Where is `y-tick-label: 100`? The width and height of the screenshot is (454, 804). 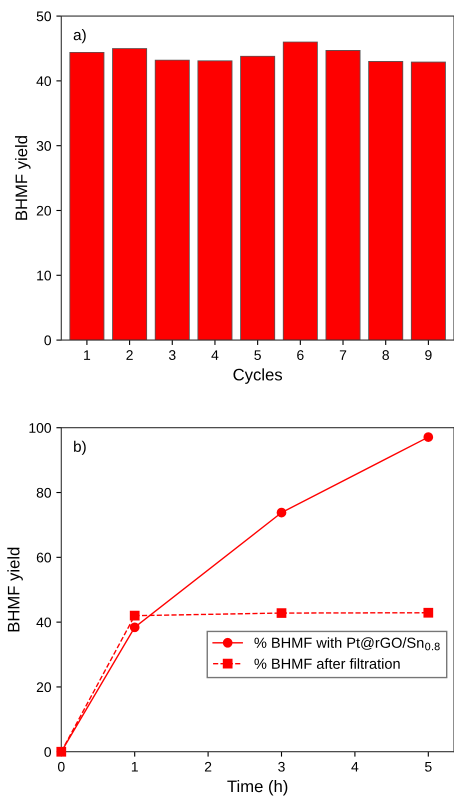
y-tick-label: 100 is located at coordinates (40, 428).